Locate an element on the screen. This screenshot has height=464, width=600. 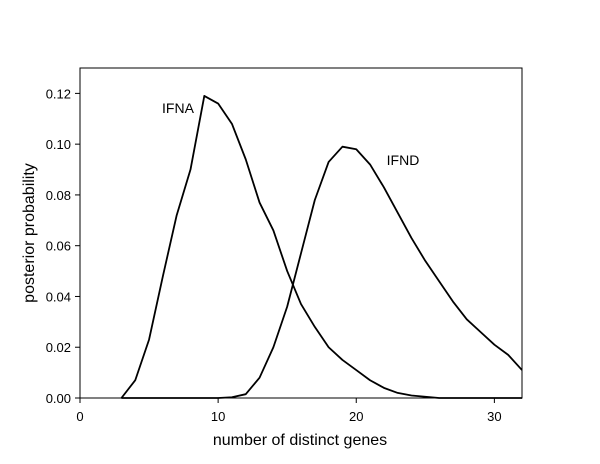
x-tick-label: 30 is located at coordinates (494, 416).